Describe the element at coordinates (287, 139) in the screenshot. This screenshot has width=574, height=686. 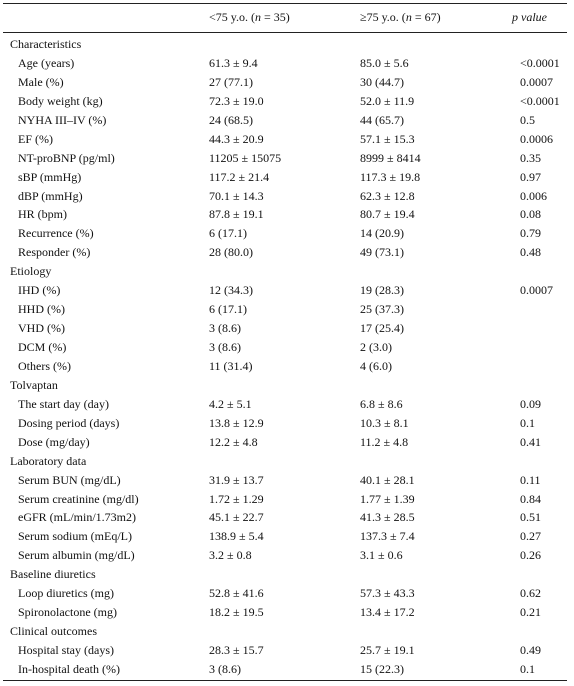
I see `table-row: EF (%) 44.3 ± 20.9 57.1 ± 15.3 0.0006` at that location.